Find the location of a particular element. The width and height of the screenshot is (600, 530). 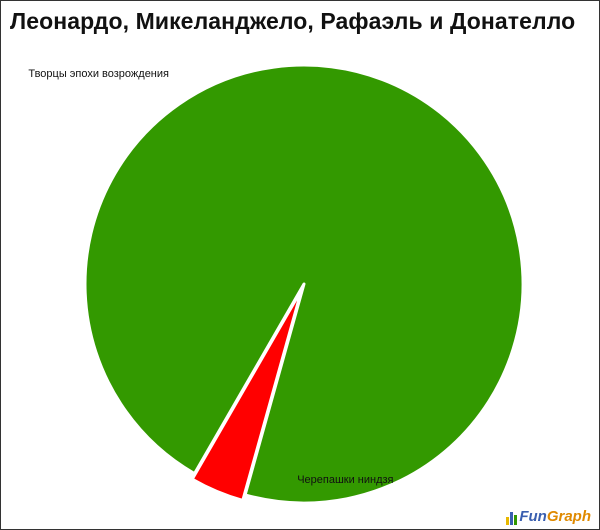

slice-label-1: Творцы эпохи возрождения is located at coordinates (98, 74).